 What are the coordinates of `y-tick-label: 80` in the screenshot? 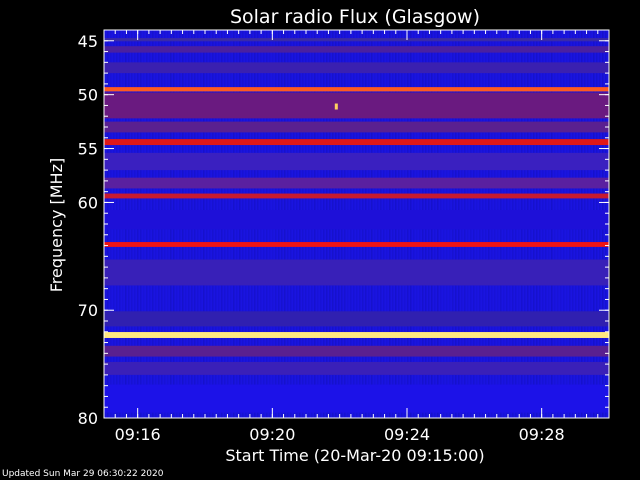 It's located at (88, 418).